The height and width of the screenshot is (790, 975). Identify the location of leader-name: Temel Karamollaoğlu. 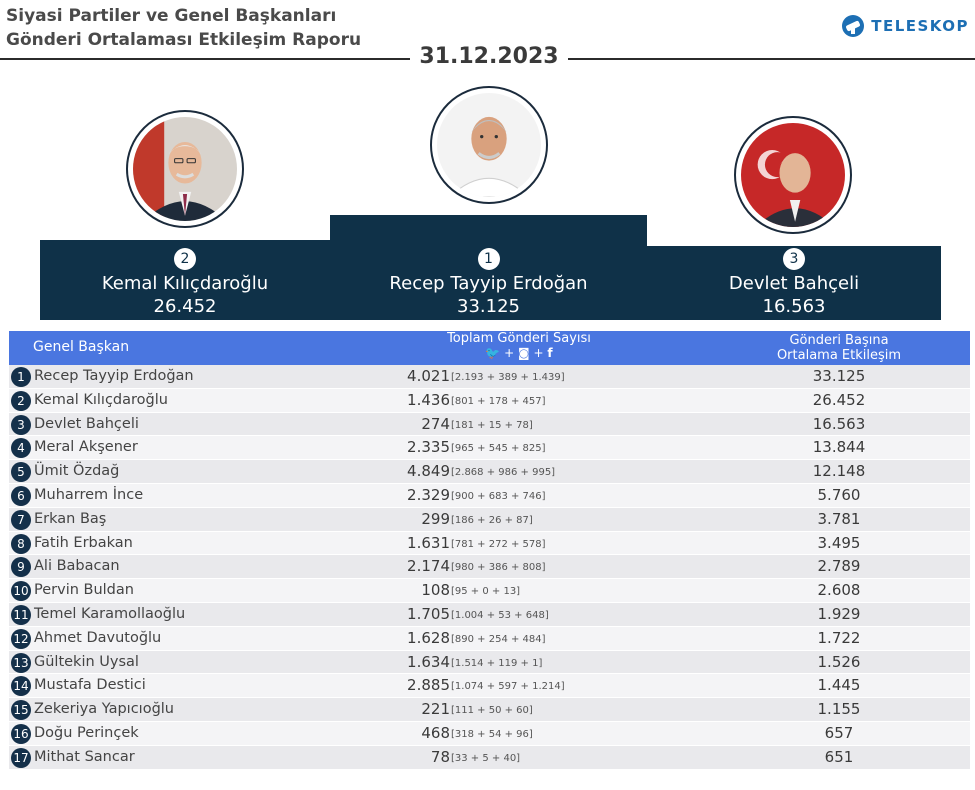
(110, 613).